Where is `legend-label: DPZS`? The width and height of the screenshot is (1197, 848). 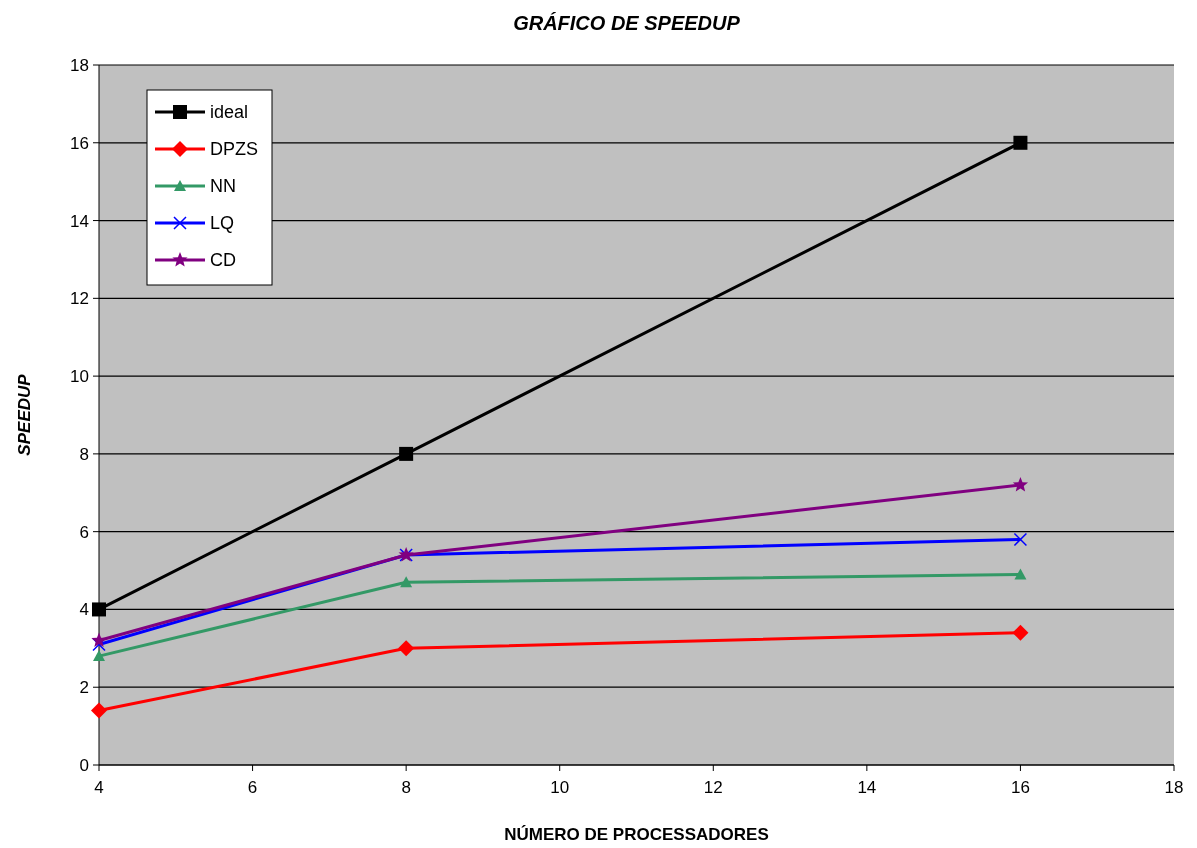 legend-label: DPZS is located at coordinates (234, 149).